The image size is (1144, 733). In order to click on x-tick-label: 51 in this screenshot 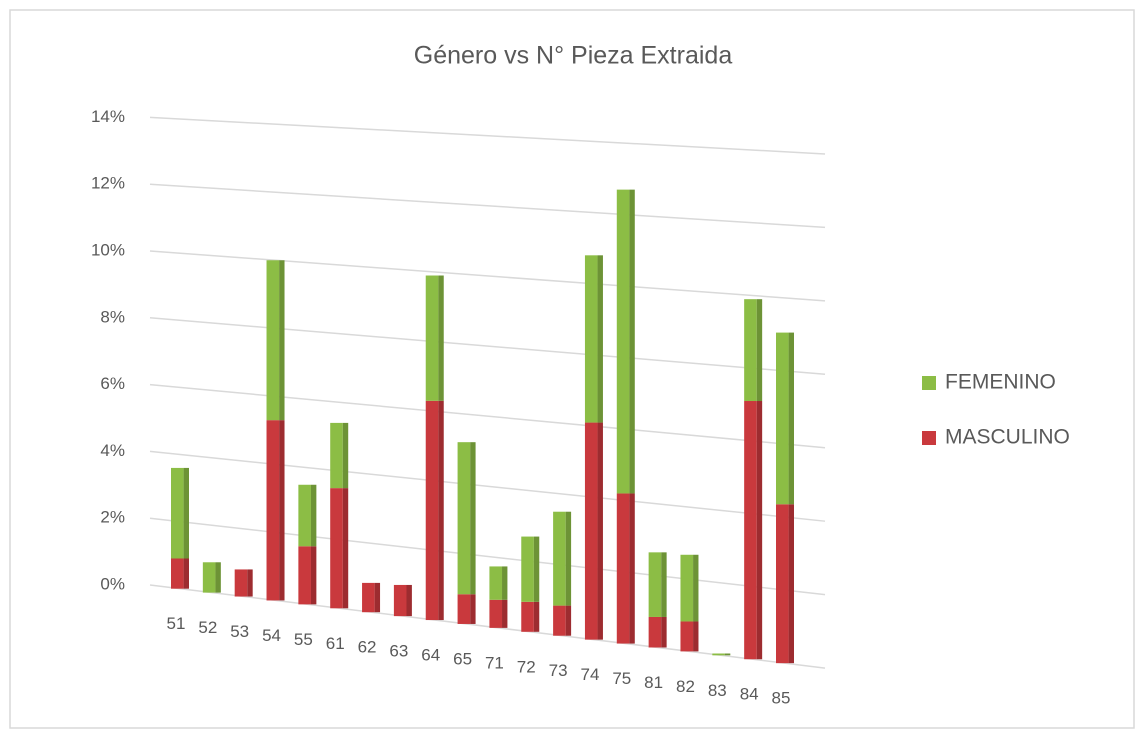, I will do `click(176, 623)`.